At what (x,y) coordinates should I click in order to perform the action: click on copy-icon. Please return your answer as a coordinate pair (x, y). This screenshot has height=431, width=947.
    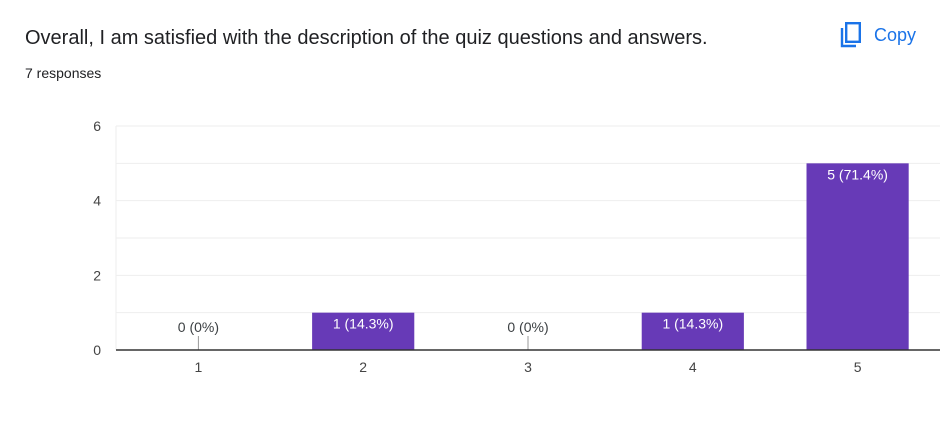
    Looking at the image, I should click on (851, 35).